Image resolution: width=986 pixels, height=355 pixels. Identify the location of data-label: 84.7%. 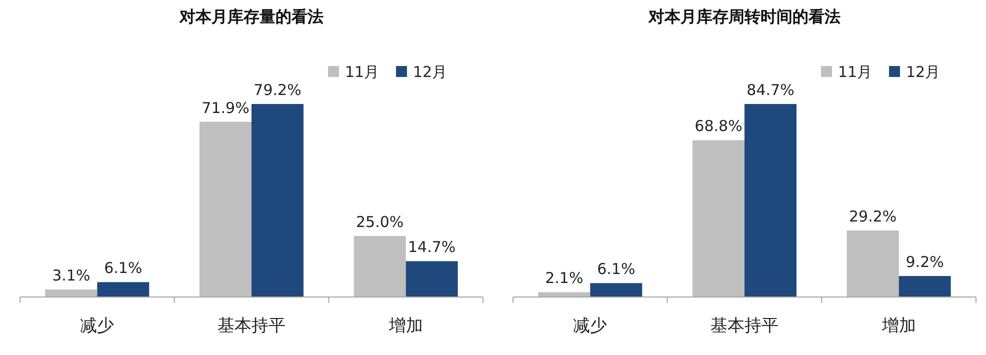
(770, 90).